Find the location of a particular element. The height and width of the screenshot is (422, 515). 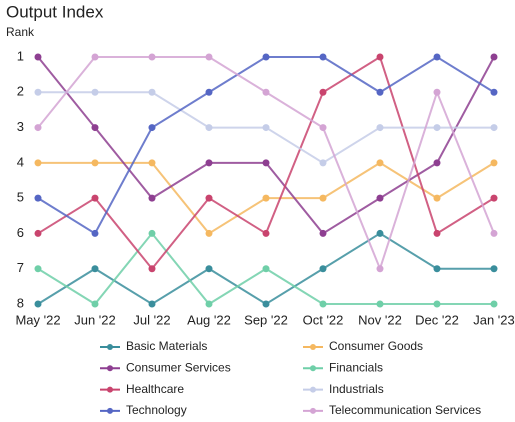

y-tick-label: 6 is located at coordinates (20, 232).